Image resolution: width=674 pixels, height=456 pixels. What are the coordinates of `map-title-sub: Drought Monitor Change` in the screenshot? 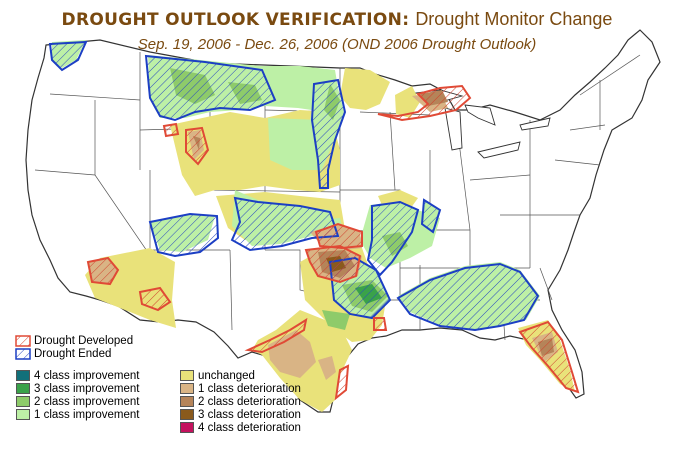 It's located at (514, 19).